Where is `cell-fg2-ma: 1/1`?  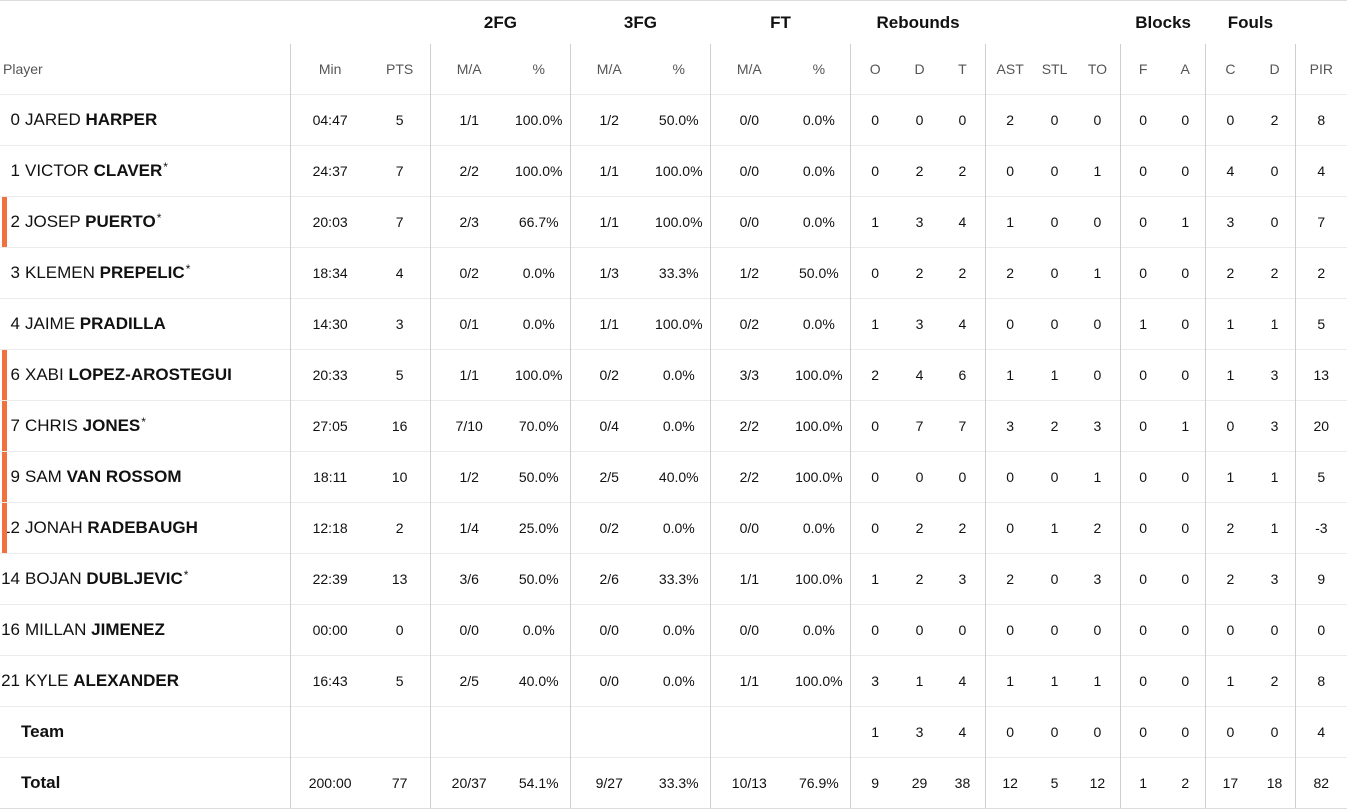 cell-fg2-ma: 1/1 is located at coordinates (468, 375).